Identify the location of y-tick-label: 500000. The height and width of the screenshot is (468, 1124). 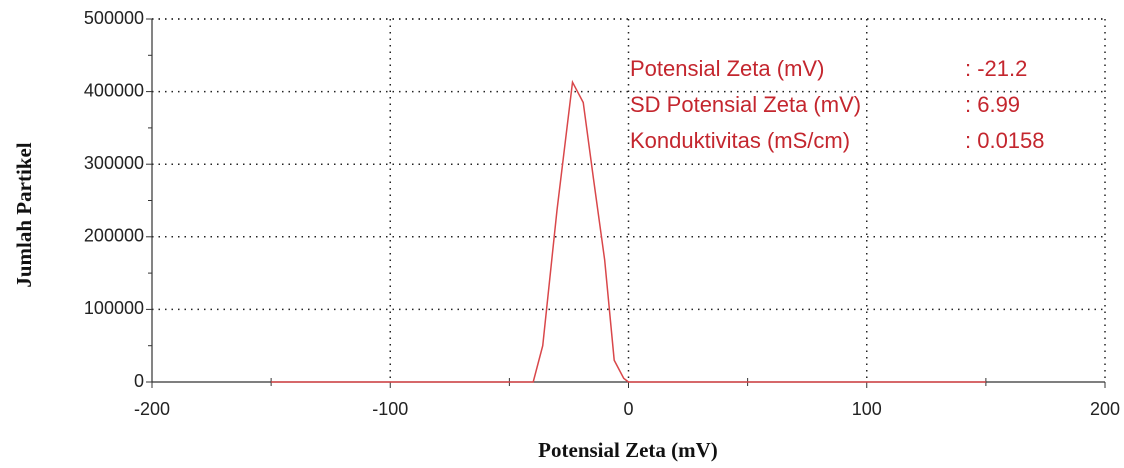
(114, 18).